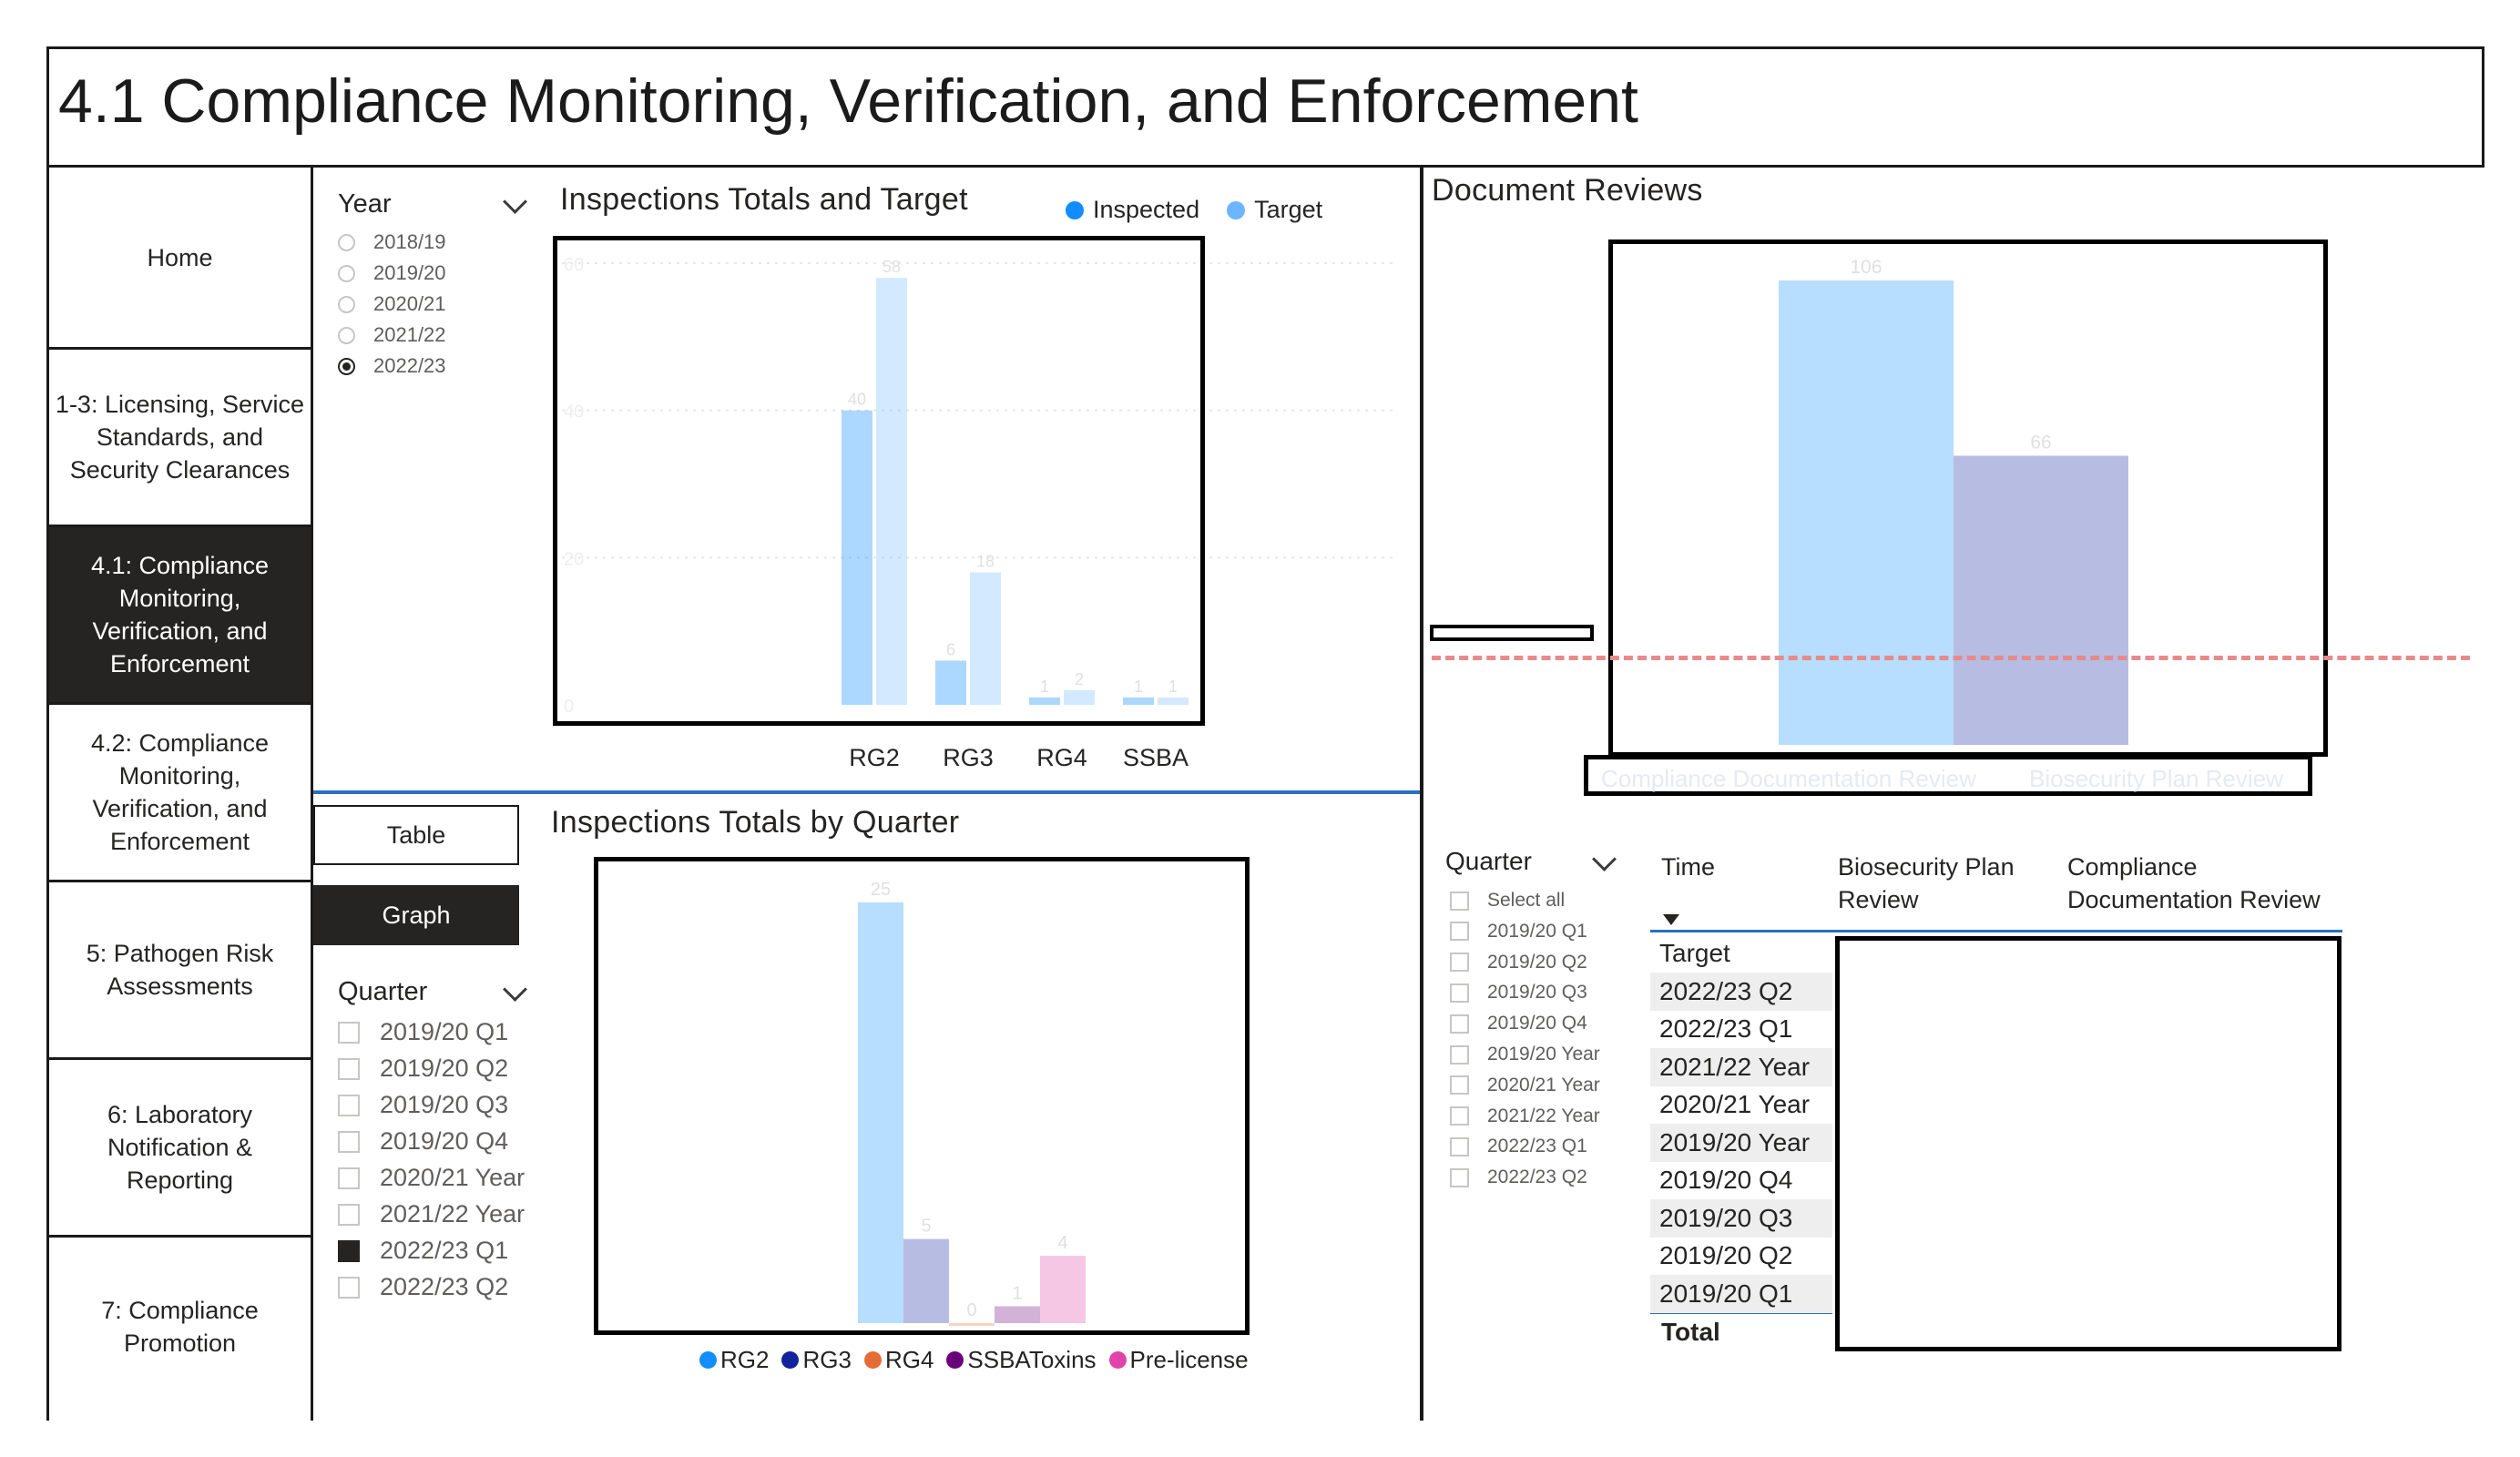 This screenshot has height=1457, width=2520. I want to click on bar-data-label: 58, so click(892, 267).